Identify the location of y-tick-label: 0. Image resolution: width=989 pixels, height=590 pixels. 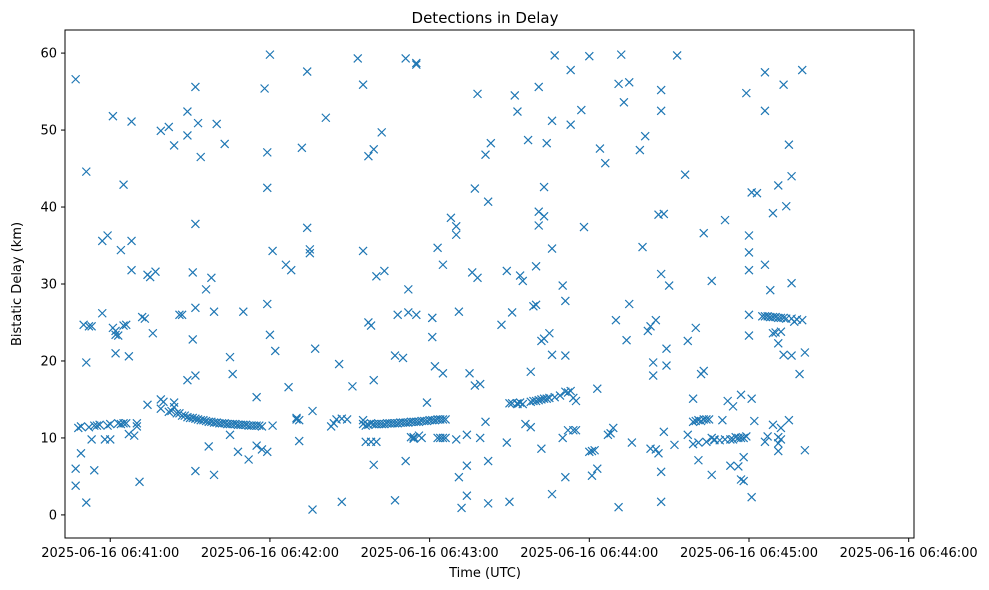
(53, 515).